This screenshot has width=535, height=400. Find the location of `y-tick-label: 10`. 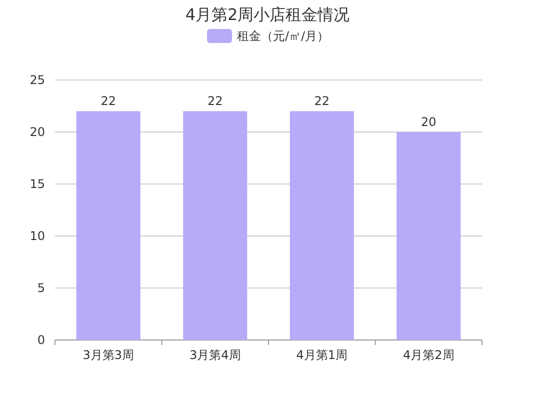

y-tick-label: 10 is located at coordinates (37, 236).